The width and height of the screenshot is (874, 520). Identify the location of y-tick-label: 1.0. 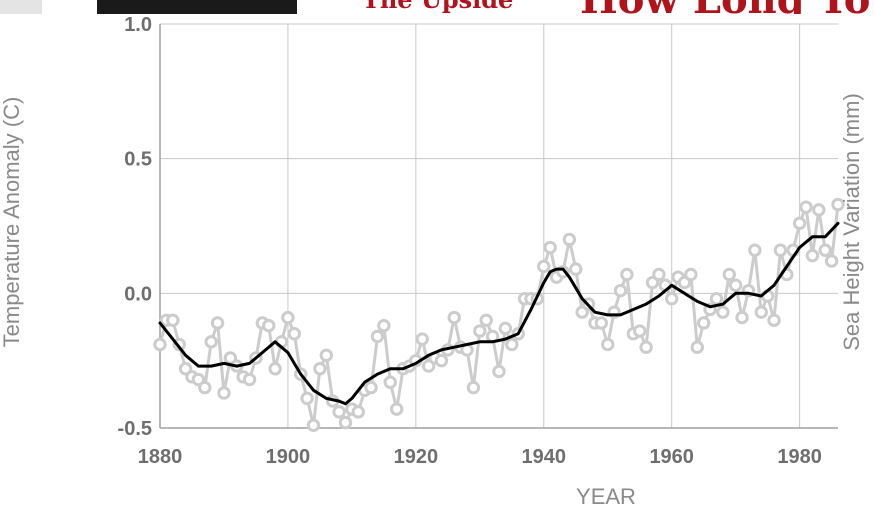
(138, 25).